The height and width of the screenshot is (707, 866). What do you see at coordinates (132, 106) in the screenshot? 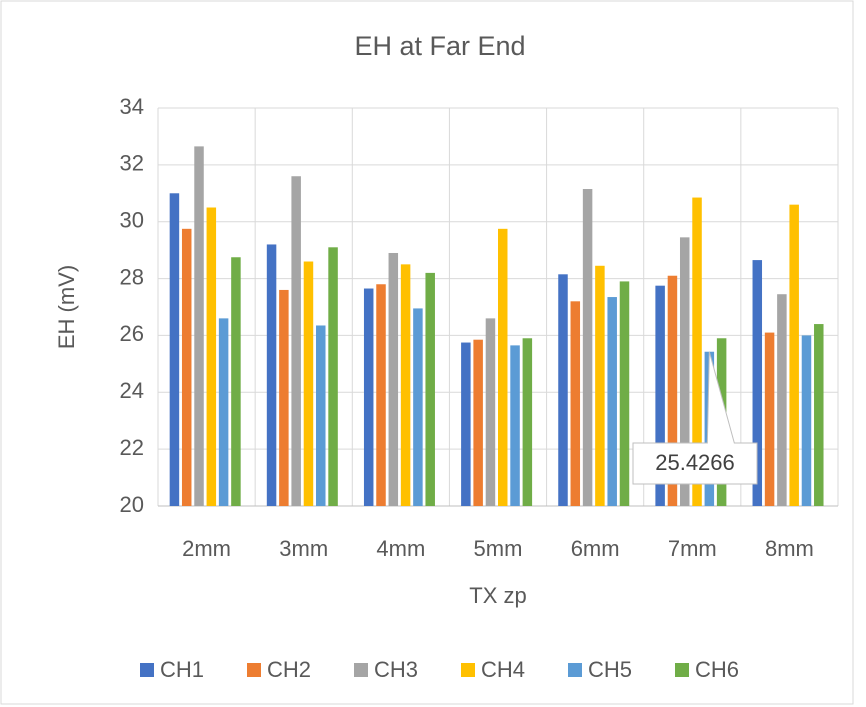
I see `y-tick-label: 34` at bounding box center [132, 106].